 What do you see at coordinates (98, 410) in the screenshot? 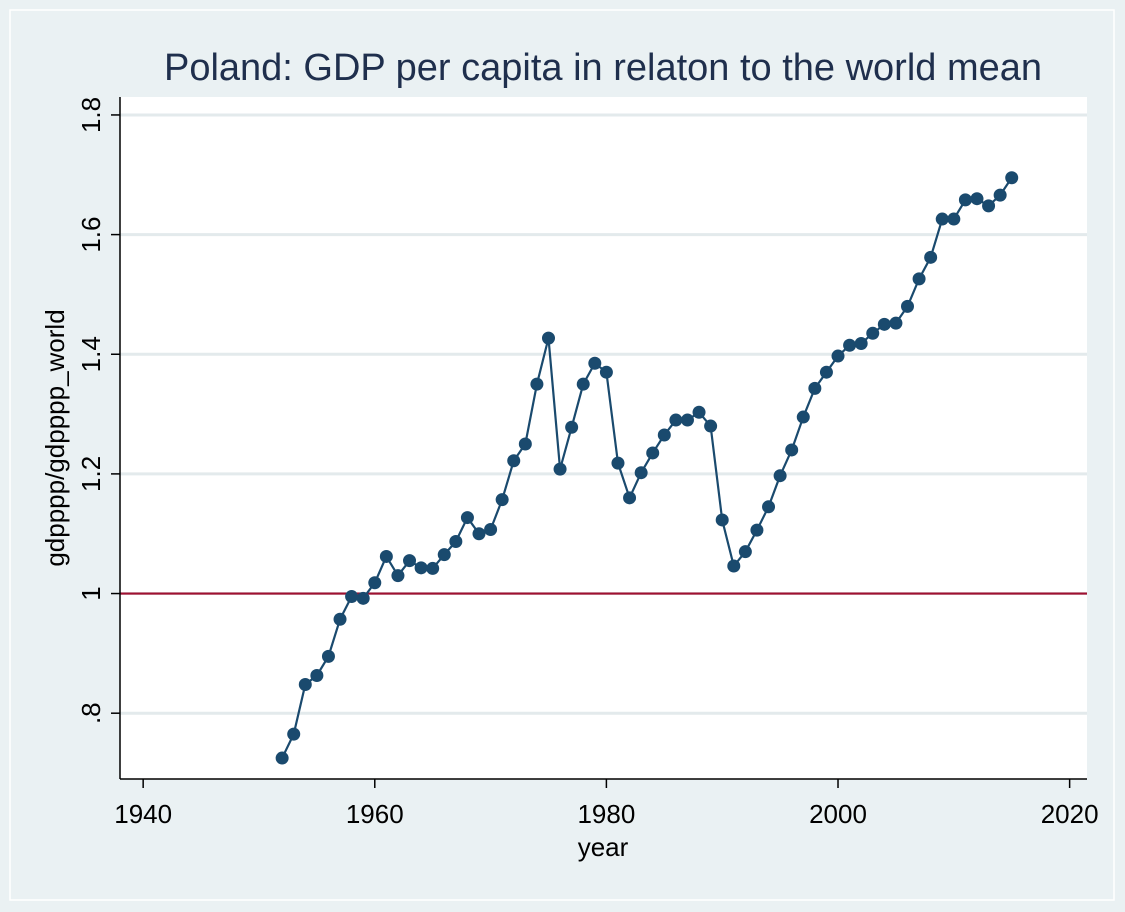
I see `y-ticks: .8 1 1.2 1.4 1.6 1.8` at bounding box center [98, 410].